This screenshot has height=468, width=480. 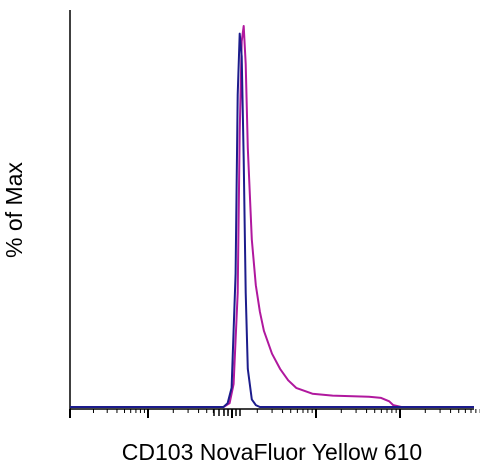 I want to click on x-axis-label: CD103 NovaFluor Yellow 610, so click(x=272, y=452).